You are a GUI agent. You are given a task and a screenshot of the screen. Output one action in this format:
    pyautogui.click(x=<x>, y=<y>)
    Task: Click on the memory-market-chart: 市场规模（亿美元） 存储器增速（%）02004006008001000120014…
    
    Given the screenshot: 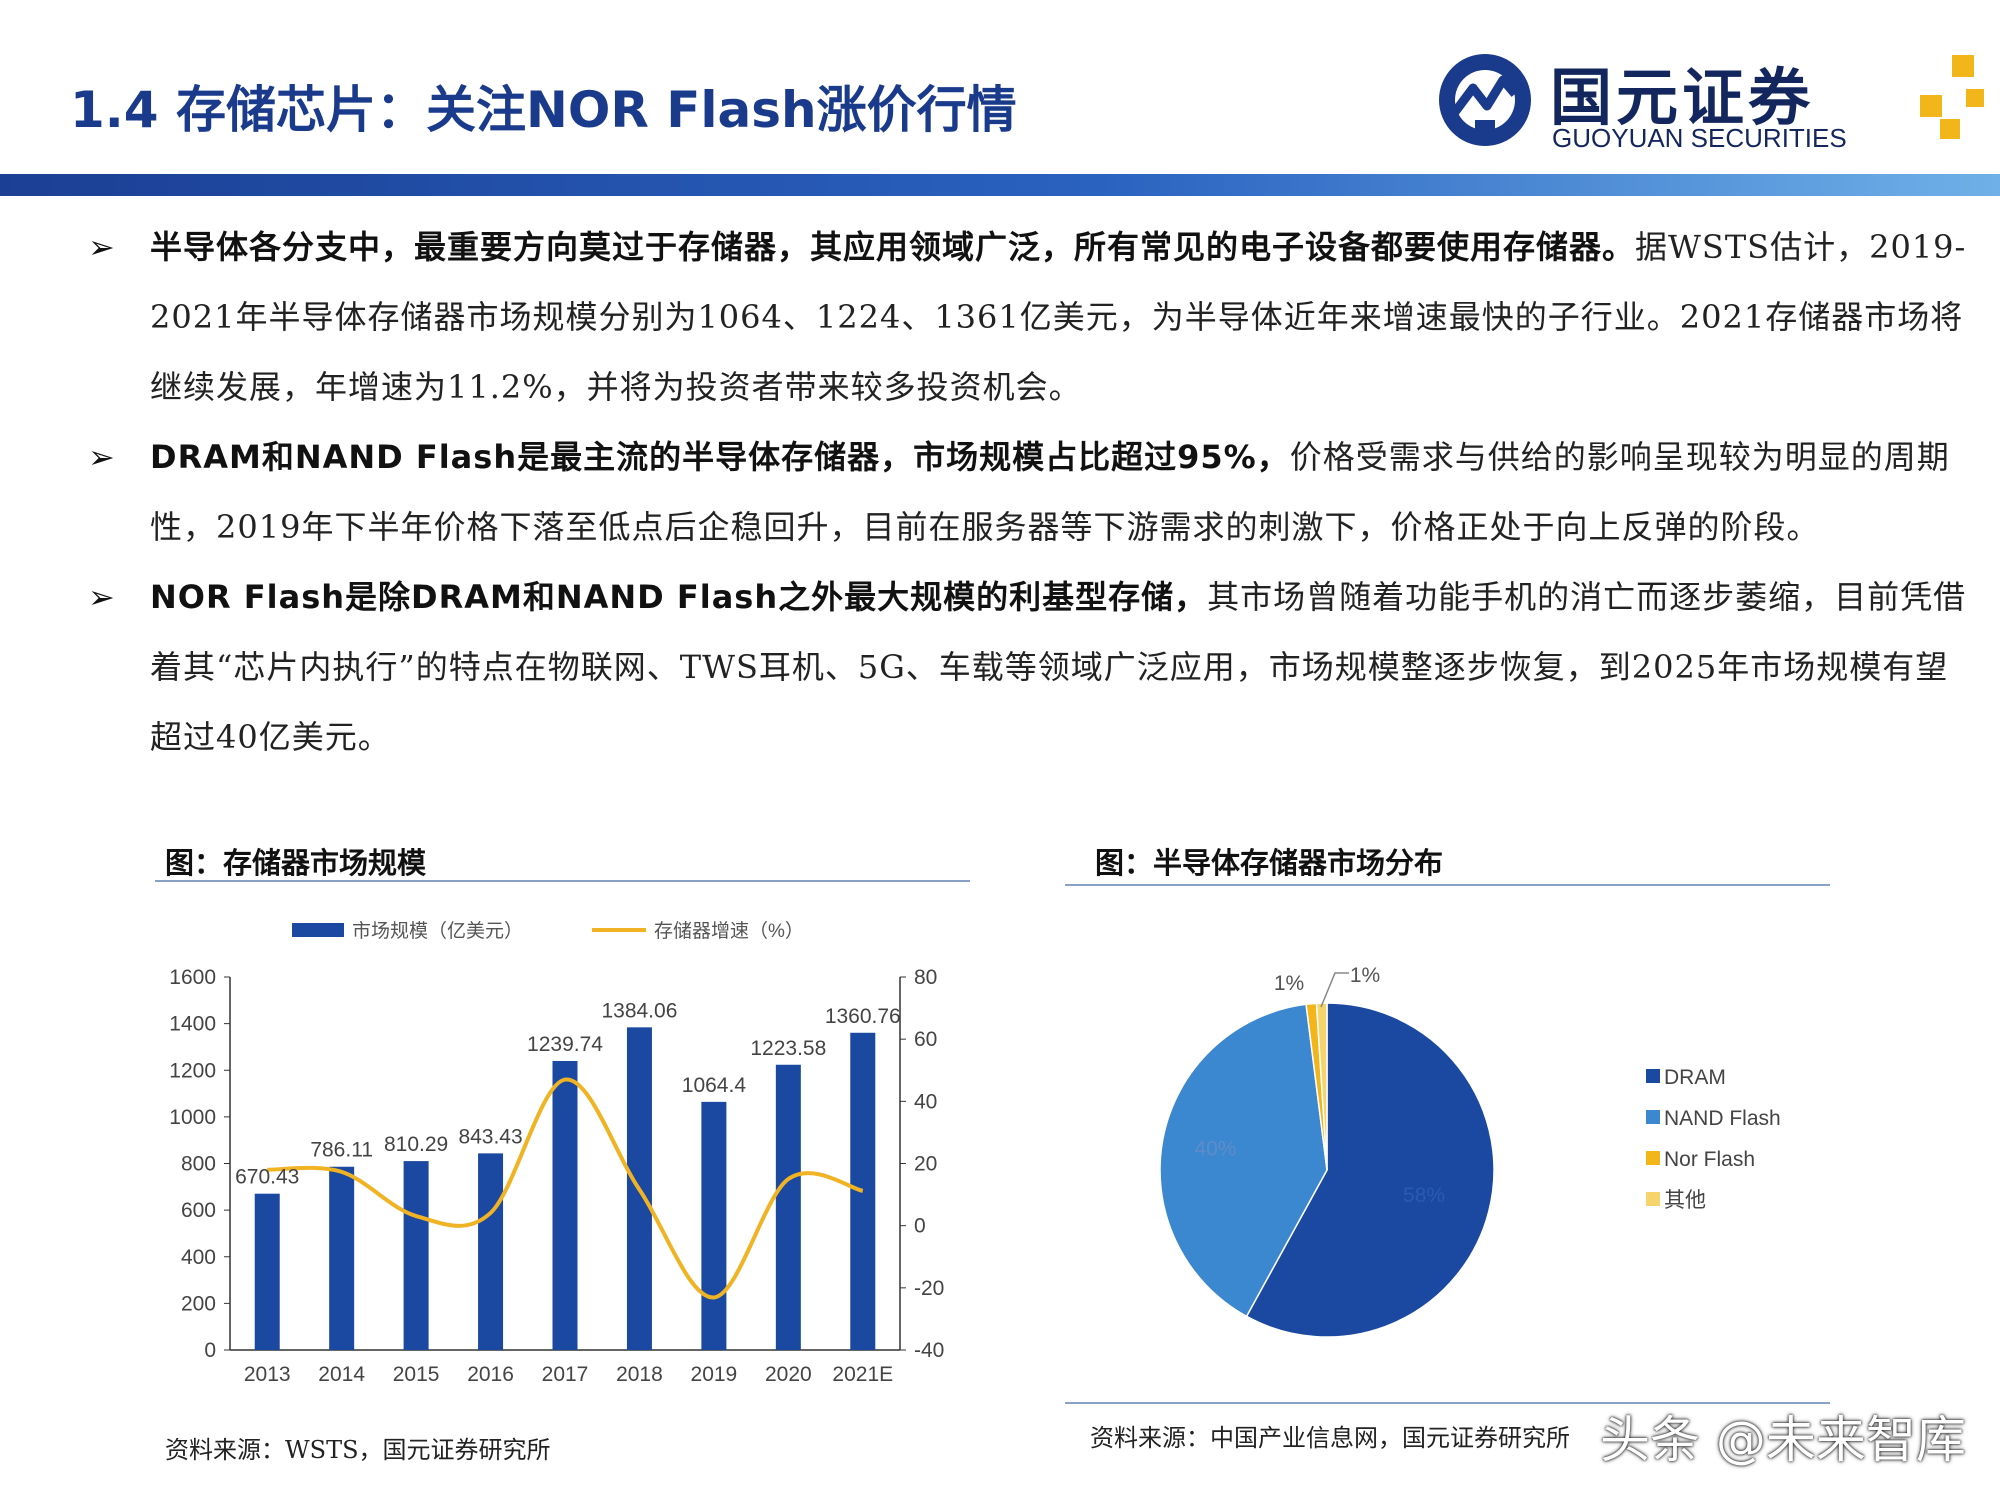 What is the action you would take?
    pyautogui.click(x=556, y=1153)
    